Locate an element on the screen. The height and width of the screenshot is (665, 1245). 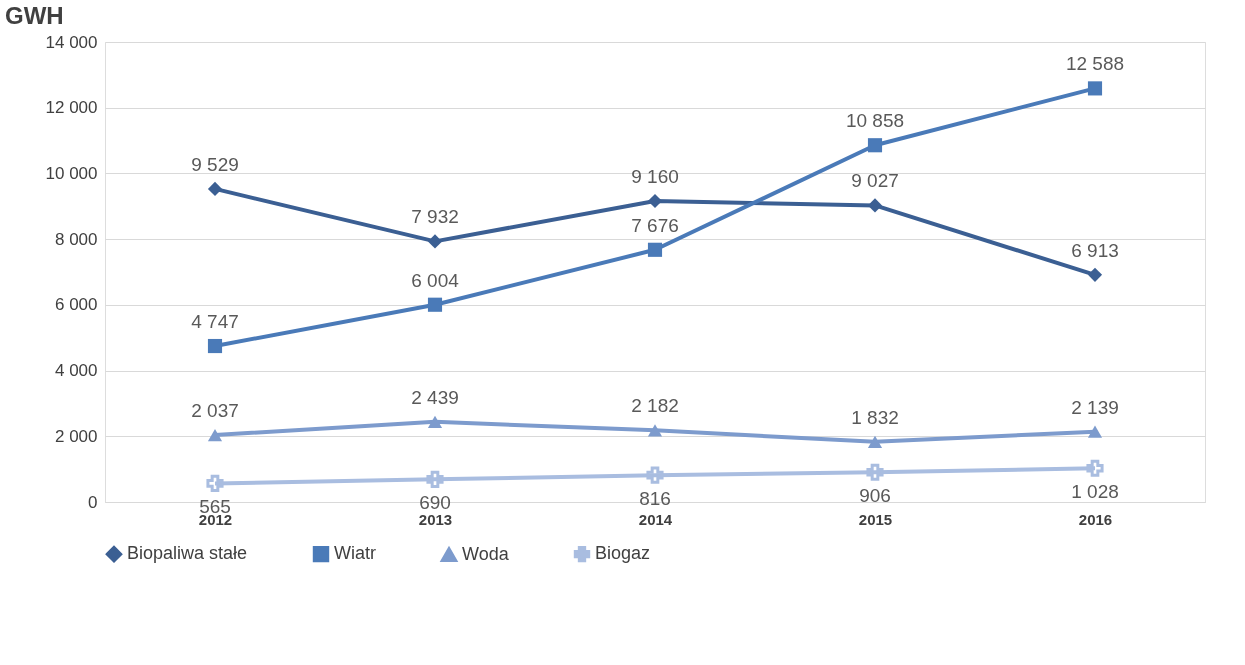
x-tick-label: 2016 is located at coordinates (1095, 519).